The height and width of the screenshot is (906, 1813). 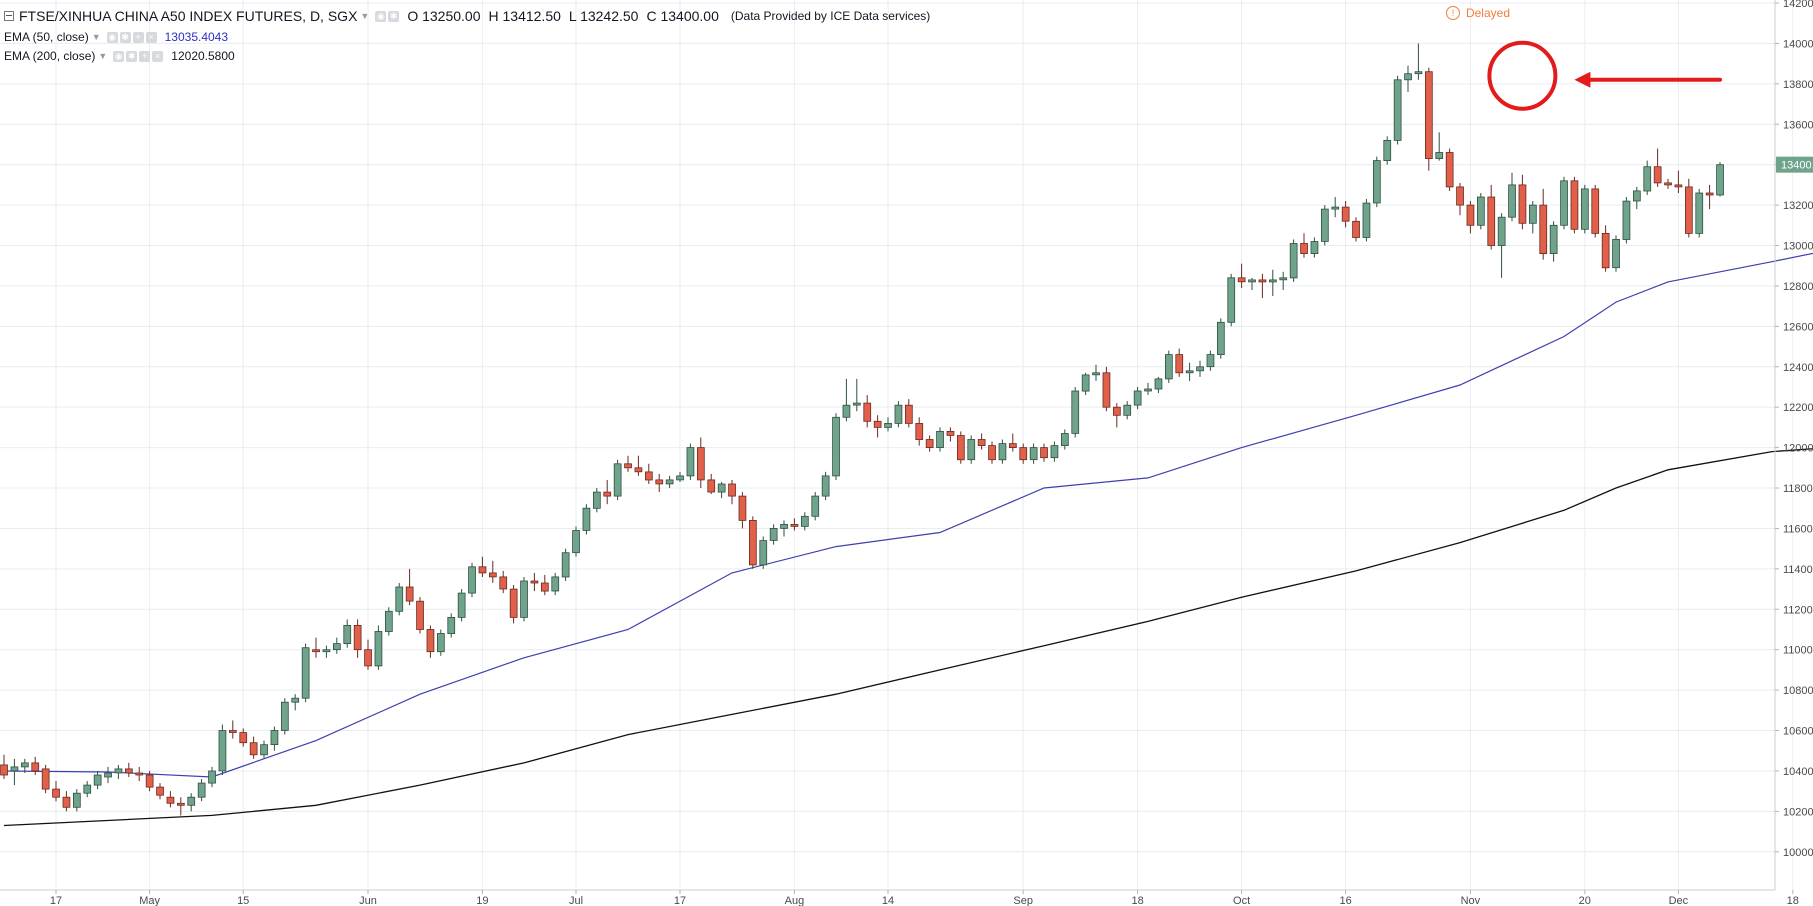 What do you see at coordinates (1798, 247) in the screenshot?
I see `price-tick-label: 13000.00` at bounding box center [1798, 247].